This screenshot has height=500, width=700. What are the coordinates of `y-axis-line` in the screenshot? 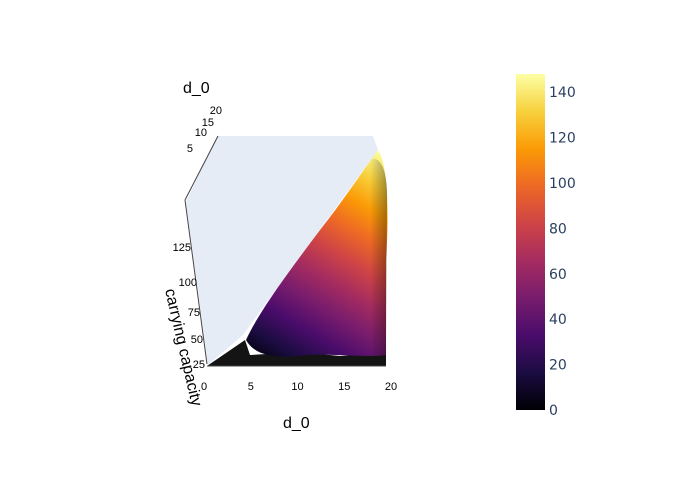 It's located at (196, 282).